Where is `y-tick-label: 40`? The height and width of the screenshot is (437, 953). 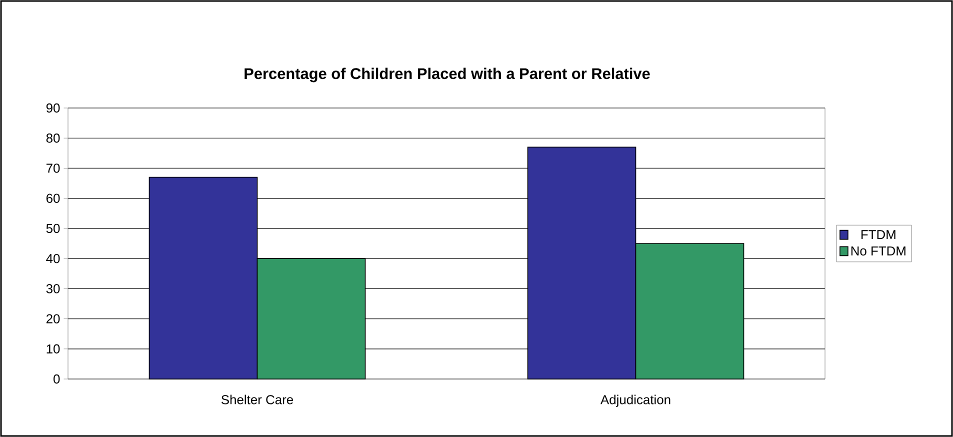 y-tick-label: 40 is located at coordinates (53, 259).